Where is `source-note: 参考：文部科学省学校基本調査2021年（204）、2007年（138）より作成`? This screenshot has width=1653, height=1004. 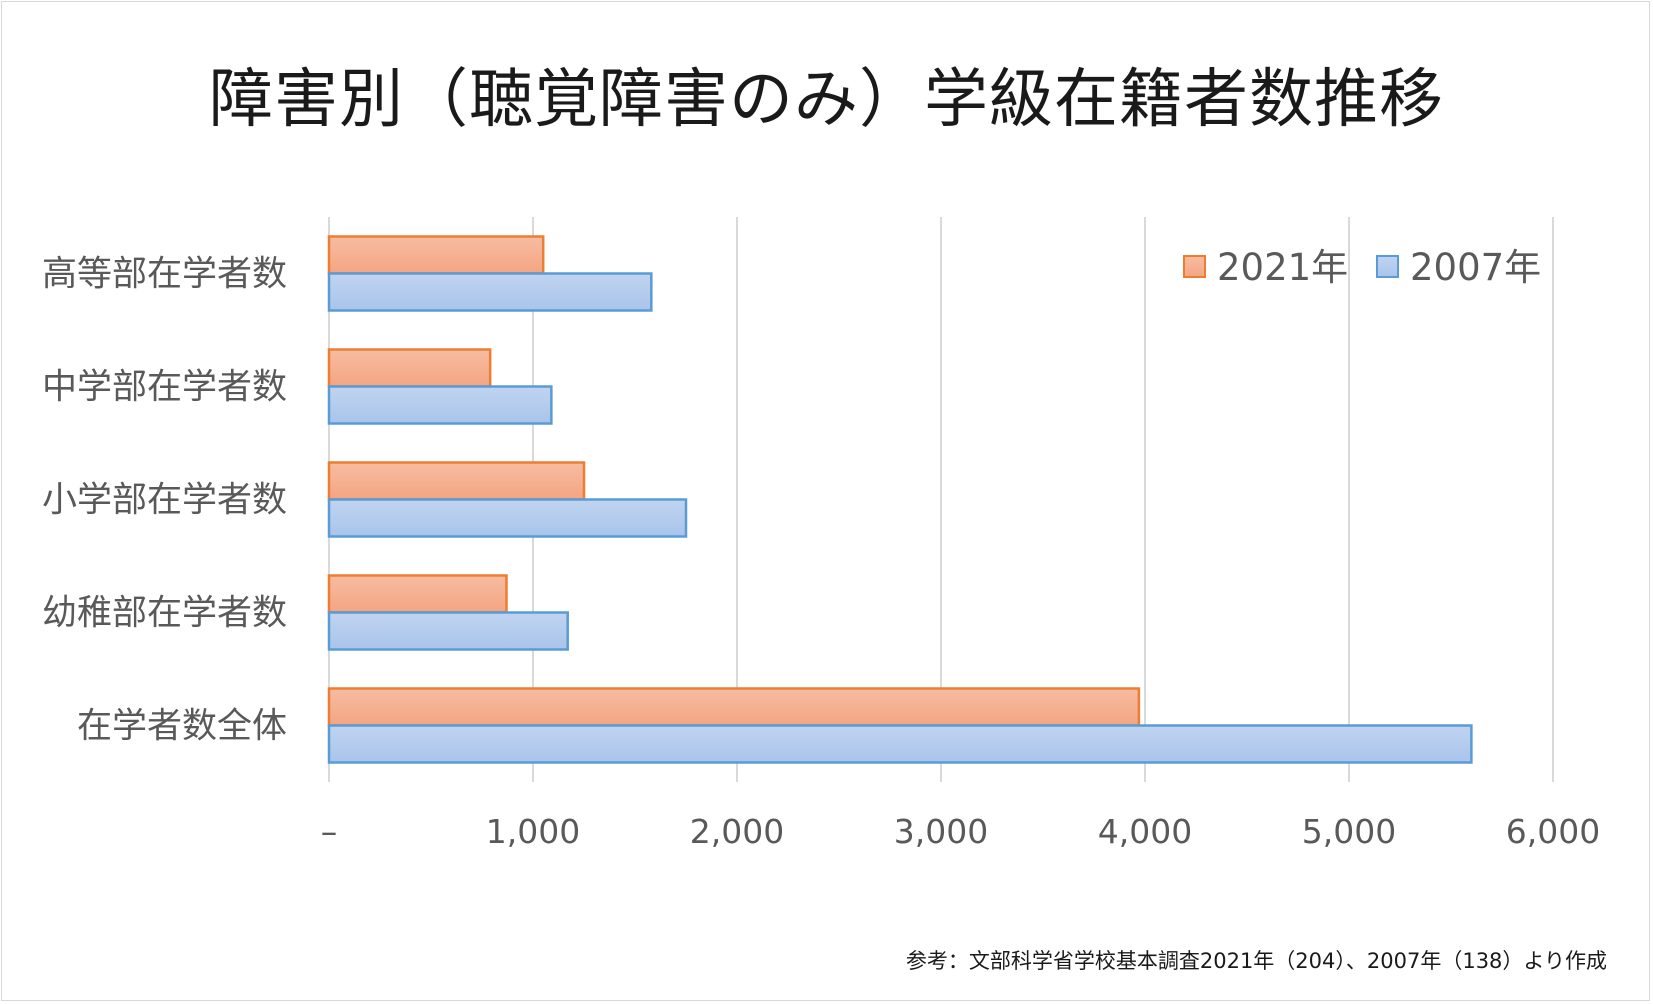 source-note: 参考：文部科学省学校基本調査2021年（204）、2007年（138）より作成 is located at coordinates (1256, 961).